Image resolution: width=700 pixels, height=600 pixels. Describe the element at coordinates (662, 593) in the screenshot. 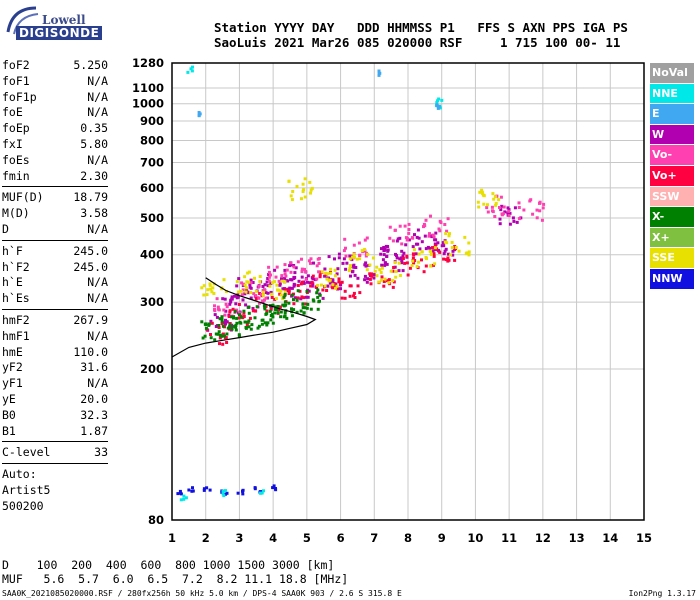

I see `software-version: Ion2Png 1.3.17` at that location.